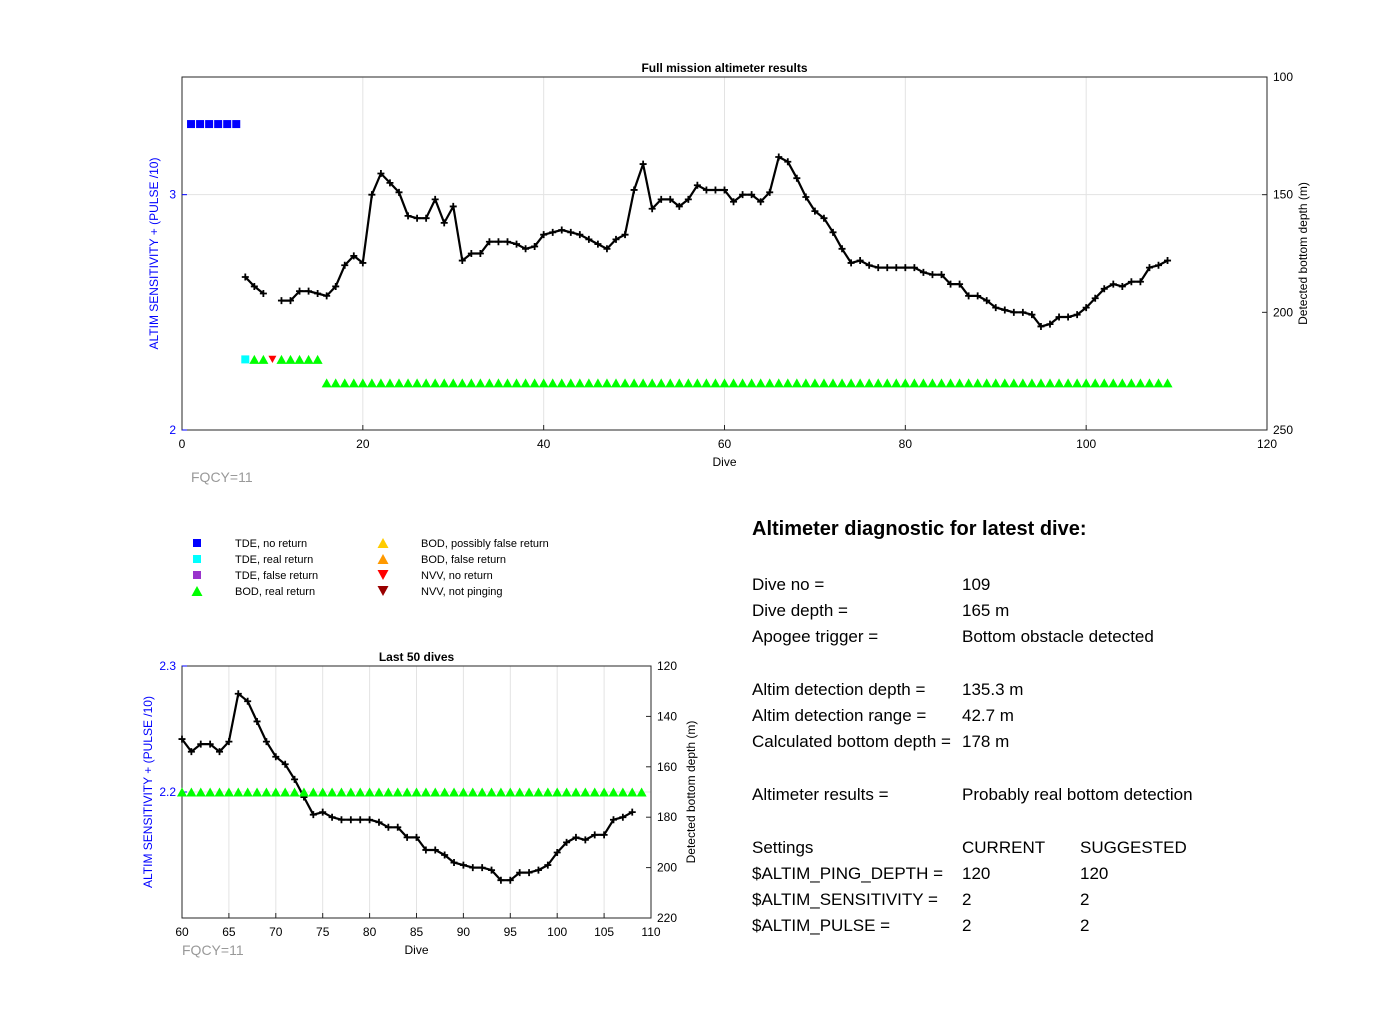  Describe the element at coordinates (724, 68) in the screenshot. I see `chart-title: Full mission altimeter results` at that location.